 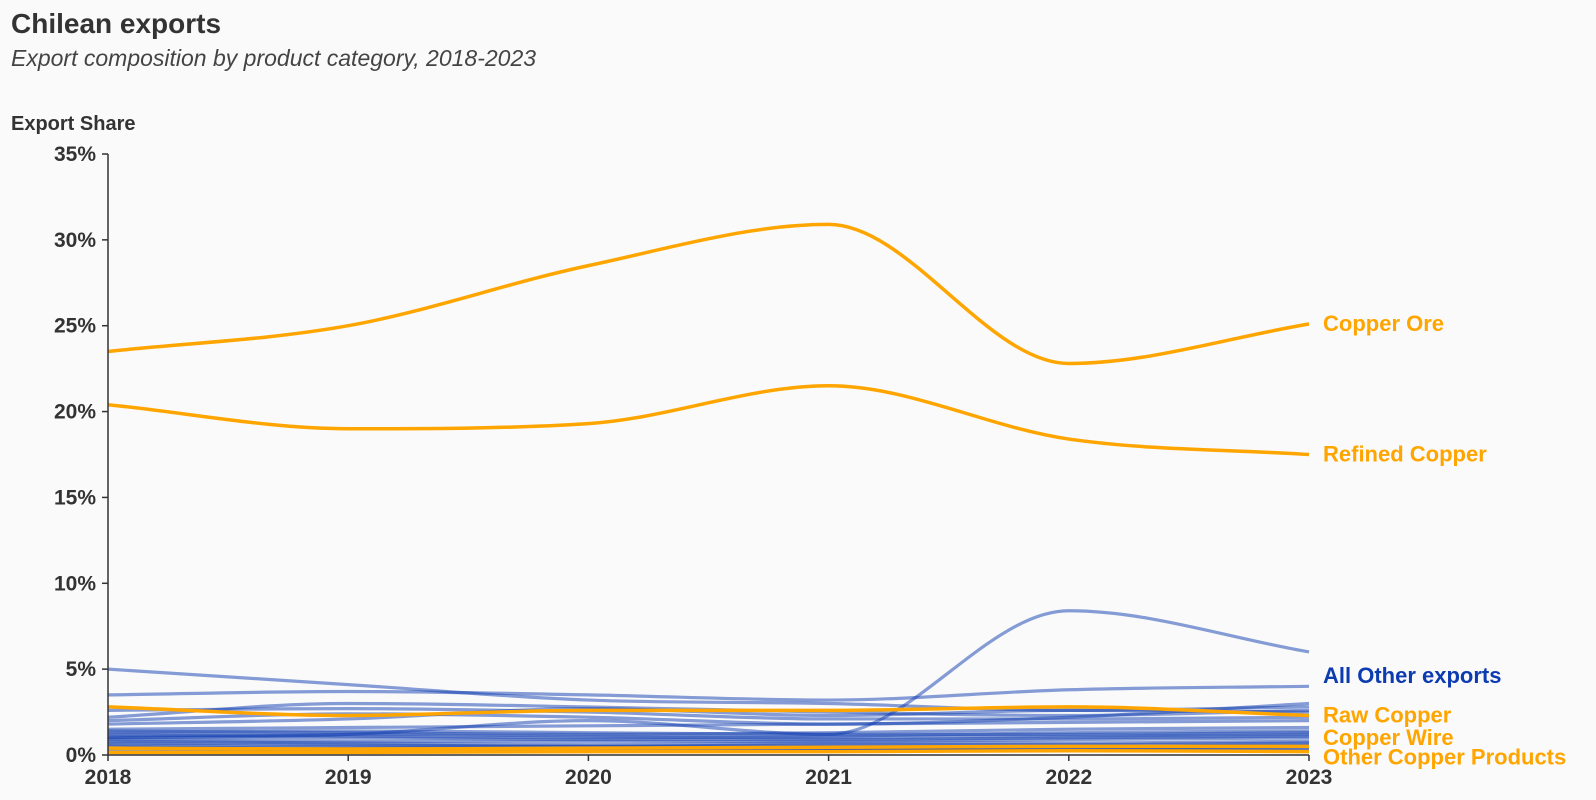 What do you see at coordinates (1405, 454) in the screenshot?
I see `refined-copper-label: Refined Copper` at bounding box center [1405, 454].